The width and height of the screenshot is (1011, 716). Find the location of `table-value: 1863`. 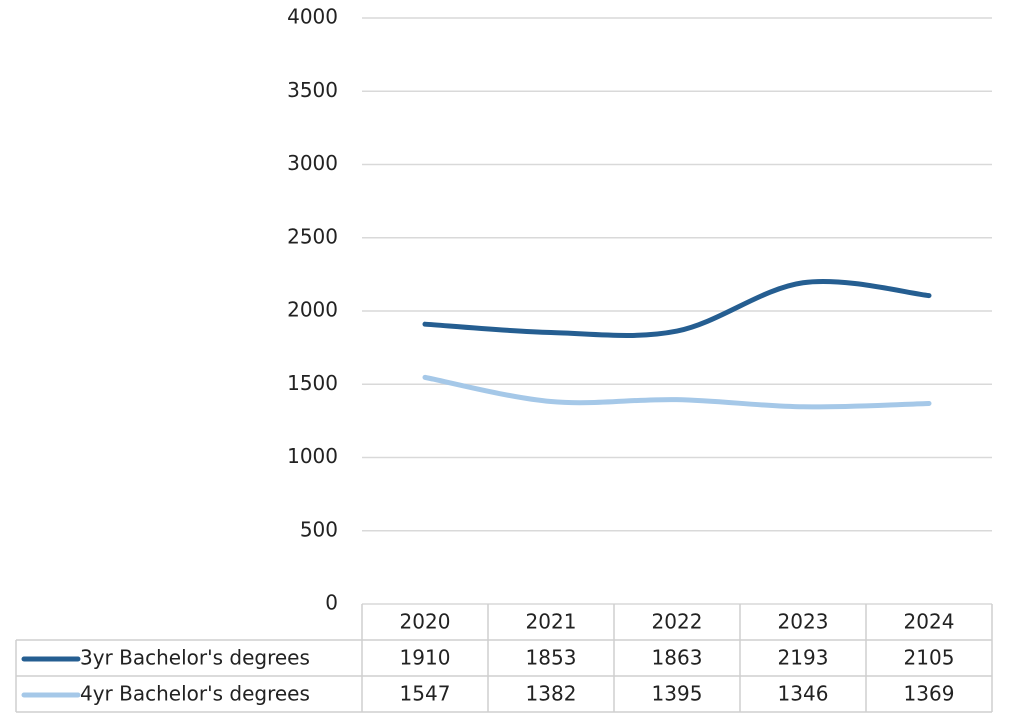

table-value: 1863 is located at coordinates (677, 658).